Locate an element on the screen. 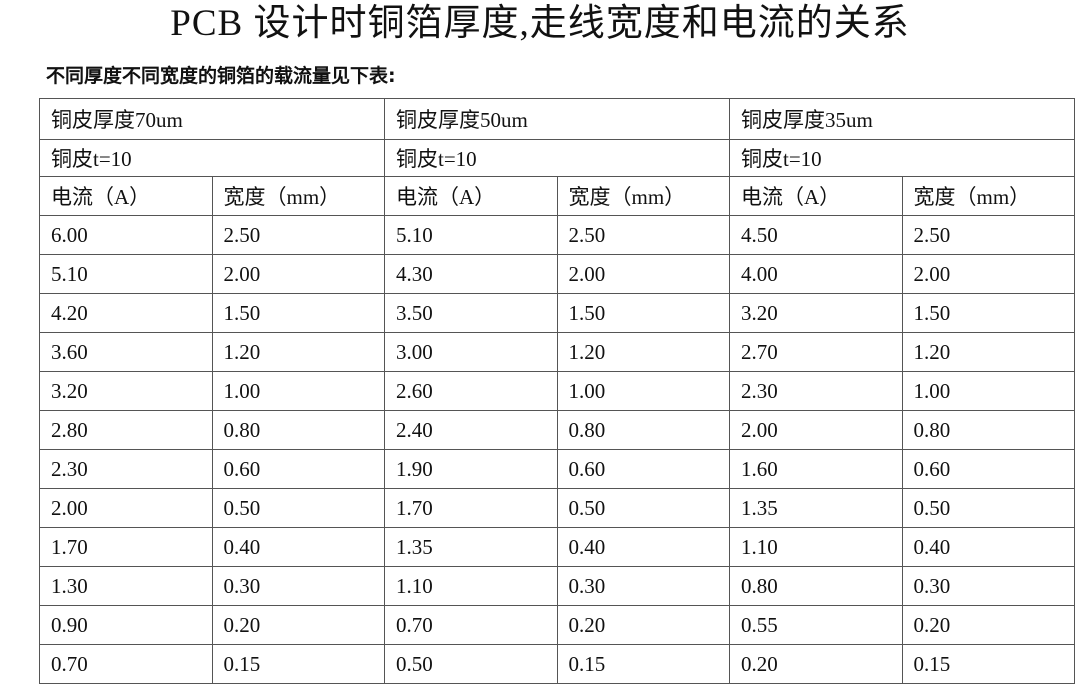 The image size is (1080, 691). current-cell: 0.80 is located at coordinates (816, 586).